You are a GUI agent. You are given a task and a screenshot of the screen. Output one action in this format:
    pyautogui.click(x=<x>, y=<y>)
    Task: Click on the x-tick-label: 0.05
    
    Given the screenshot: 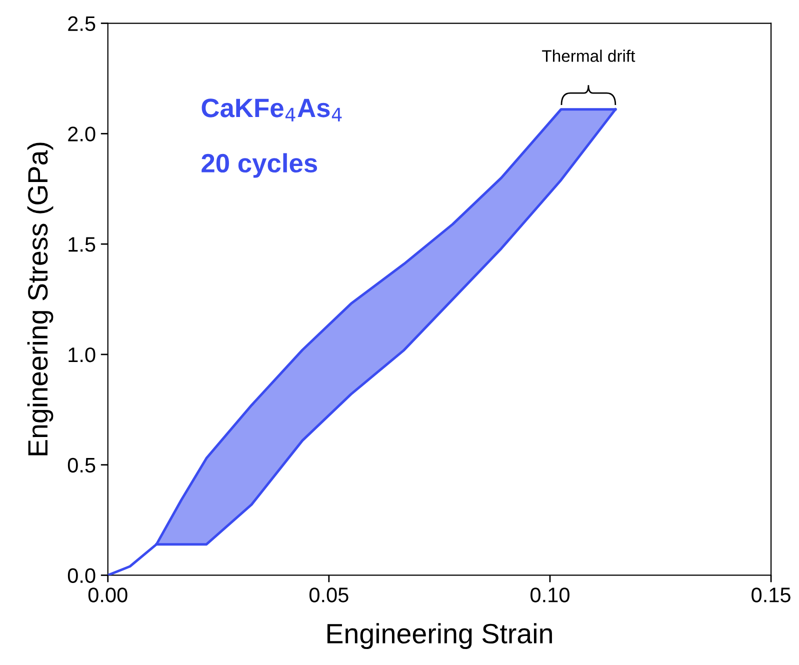 What is the action you would take?
    pyautogui.click(x=328, y=595)
    